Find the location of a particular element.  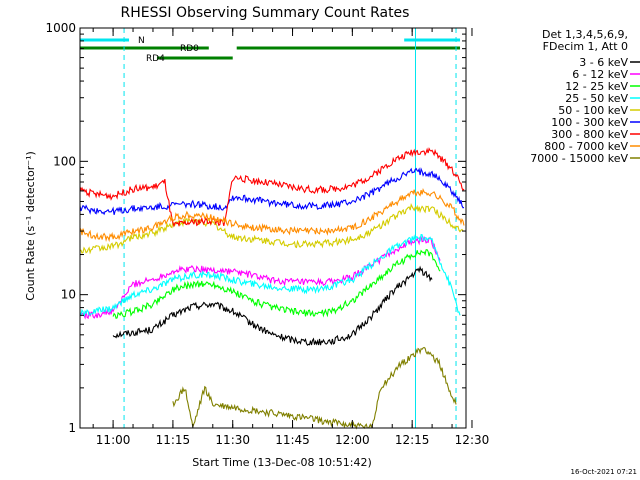

x-axis-label: Start Time (13-Dec-08 10:51:42) is located at coordinates (282, 462).